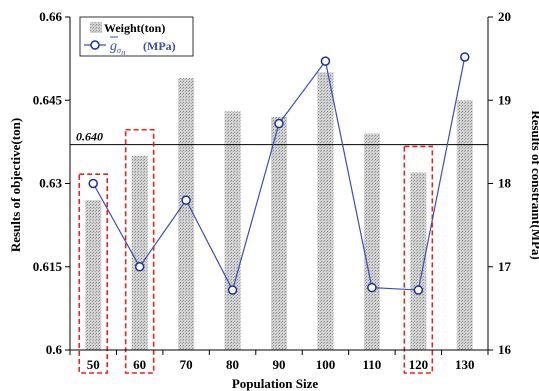 This screenshot has height=391, width=539. I want to click on left-tick-label: 0.63, so click(50, 183).